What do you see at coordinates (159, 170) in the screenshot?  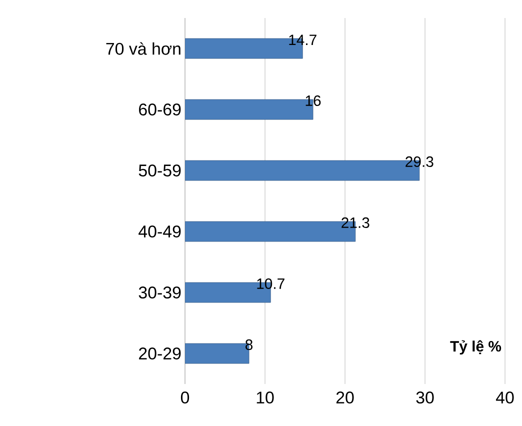 I see `y-tick-label: 50-59` at bounding box center [159, 170].